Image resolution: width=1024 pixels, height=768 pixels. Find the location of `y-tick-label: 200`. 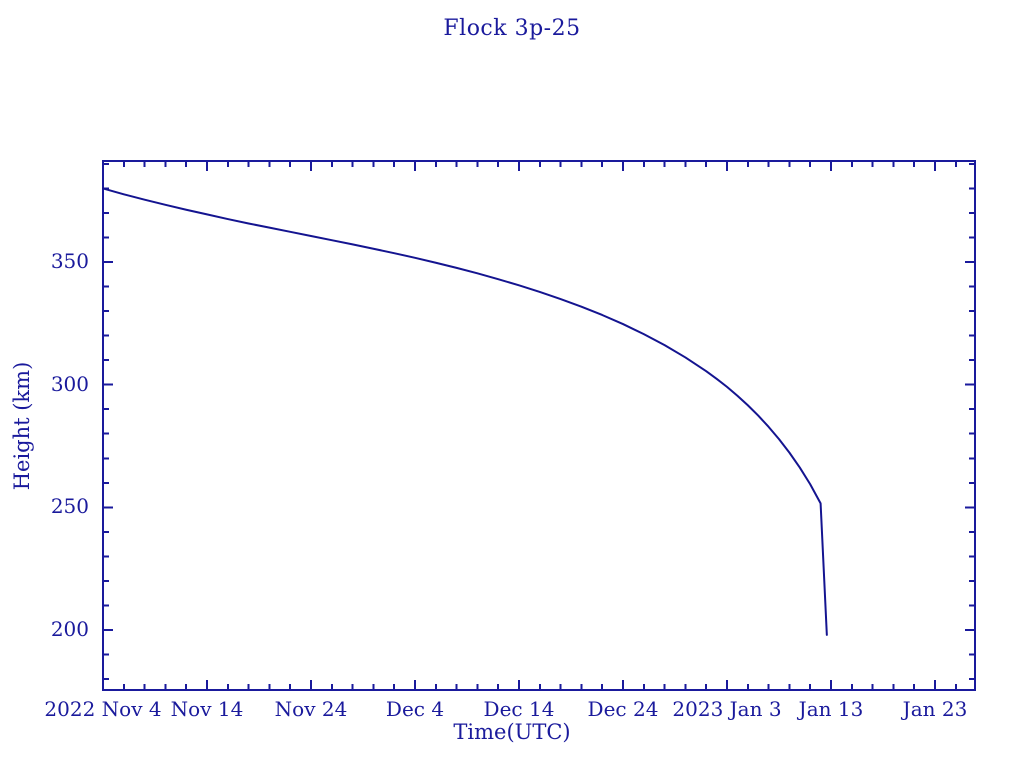

y-tick-label: 200 is located at coordinates (69, 629).